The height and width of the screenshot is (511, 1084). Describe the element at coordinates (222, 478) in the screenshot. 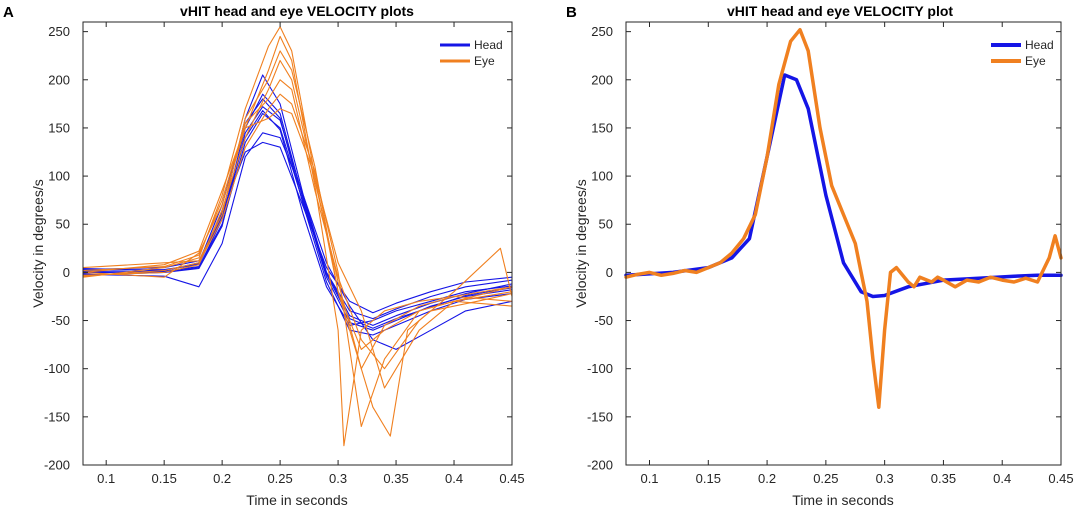

I see `x-tick-label-a-2: 0.2` at that location.